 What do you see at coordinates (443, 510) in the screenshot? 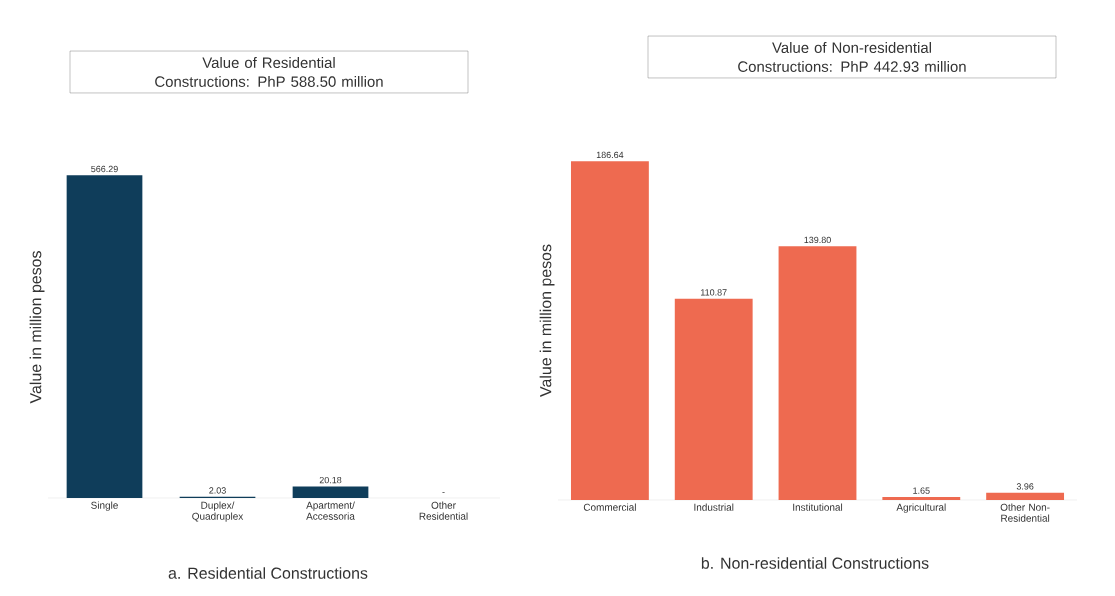
I see `x-tick-label: Other Residential` at bounding box center [443, 510].